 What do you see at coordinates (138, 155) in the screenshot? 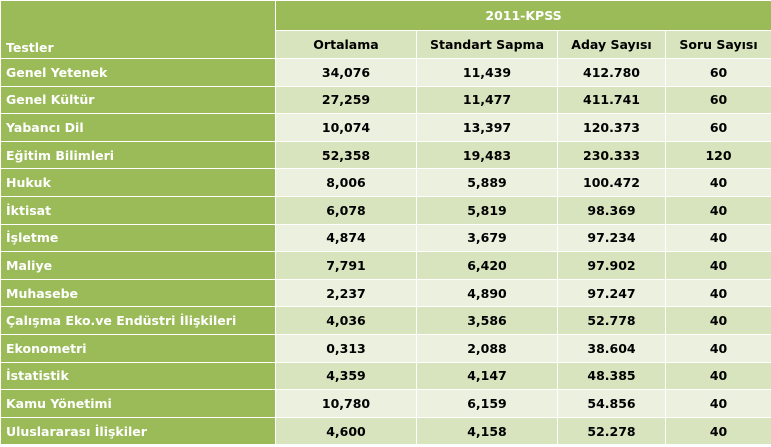
I see `row-label: Eğitim Bilimleri` at bounding box center [138, 155].